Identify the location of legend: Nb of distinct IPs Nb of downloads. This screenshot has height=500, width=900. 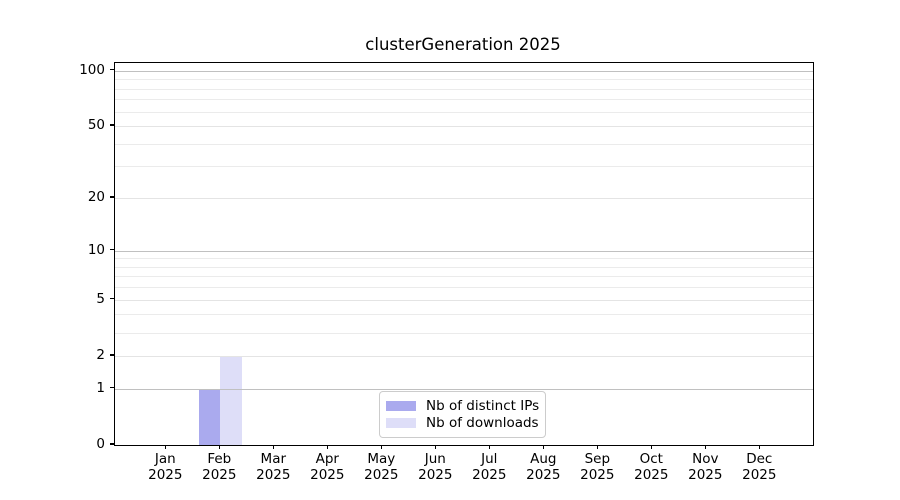
(462, 414).